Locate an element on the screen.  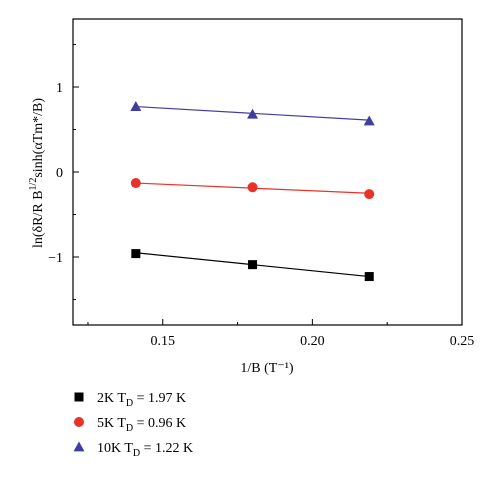
y-tick-label: −1 is located at coordinates (55, 258).